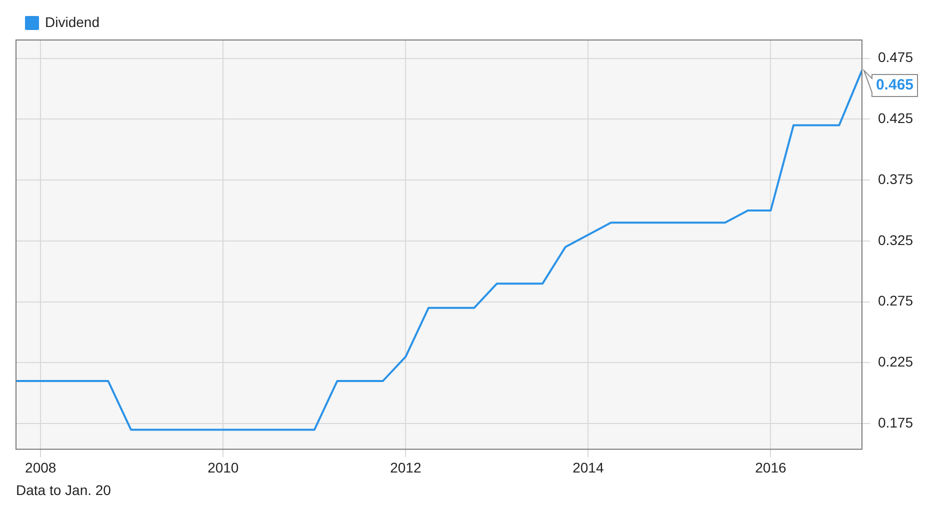 The image size is (931, 506). What do you see at coordinates (896, 422) in the screenshot?
I see `y-tick-label: 0.175` at bounding box center [896, 422].